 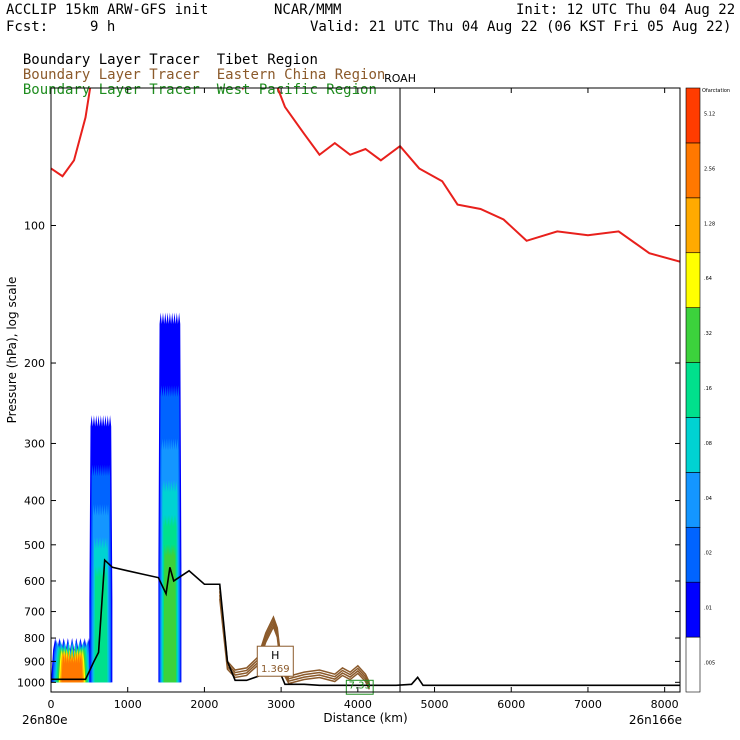 What do you see at coordinates (365, 718) in the screenshot?
I see `x-axis-title: Distance (km)` at bounding box center [365, 718].